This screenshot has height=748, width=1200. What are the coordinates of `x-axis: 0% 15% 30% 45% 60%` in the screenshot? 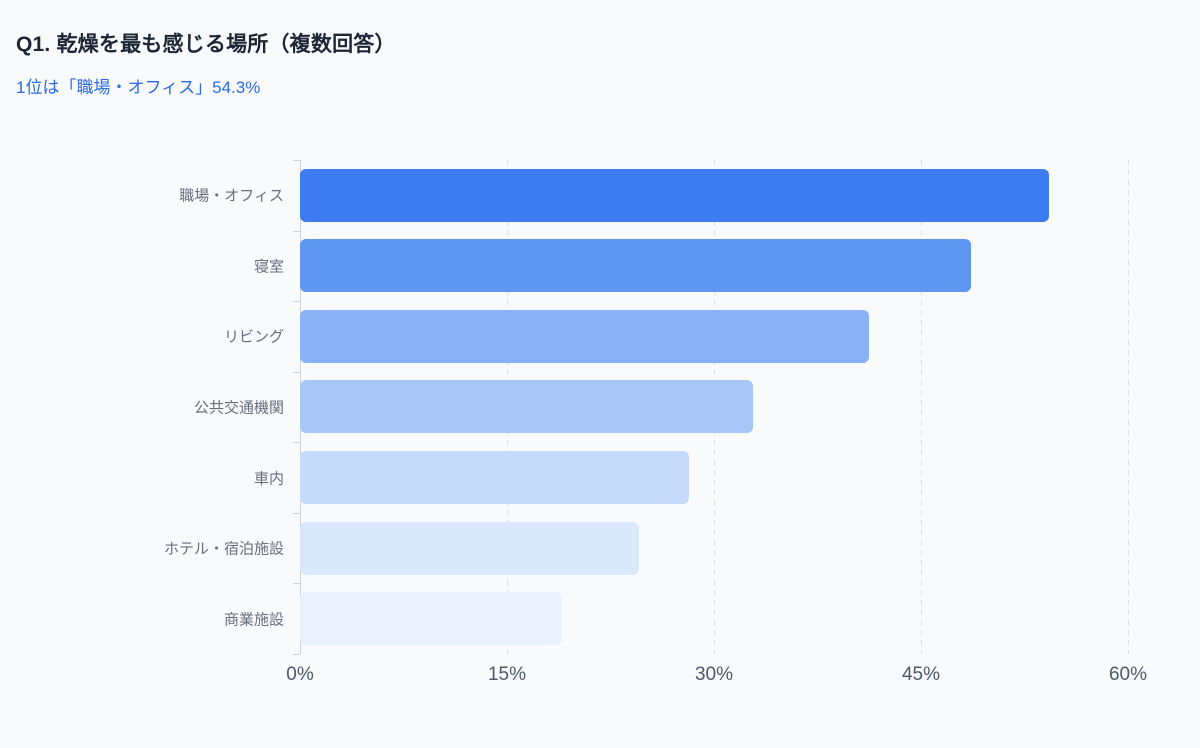 It's located at (716, 677).